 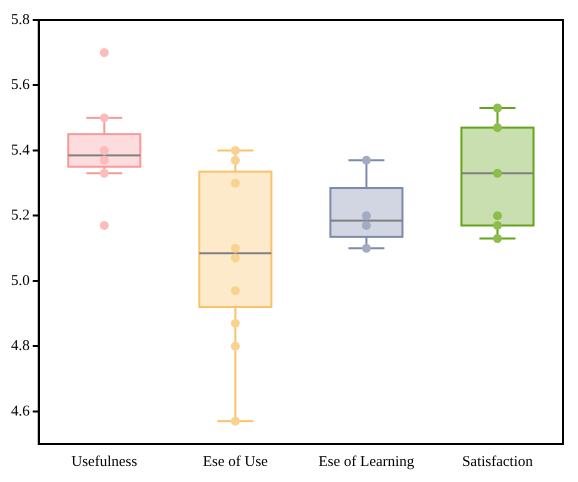 What do you see at coordinates (498, 462) in the screenshot?
I see `x-tick-label: Satisfaction` at bounding box center [498, 462].